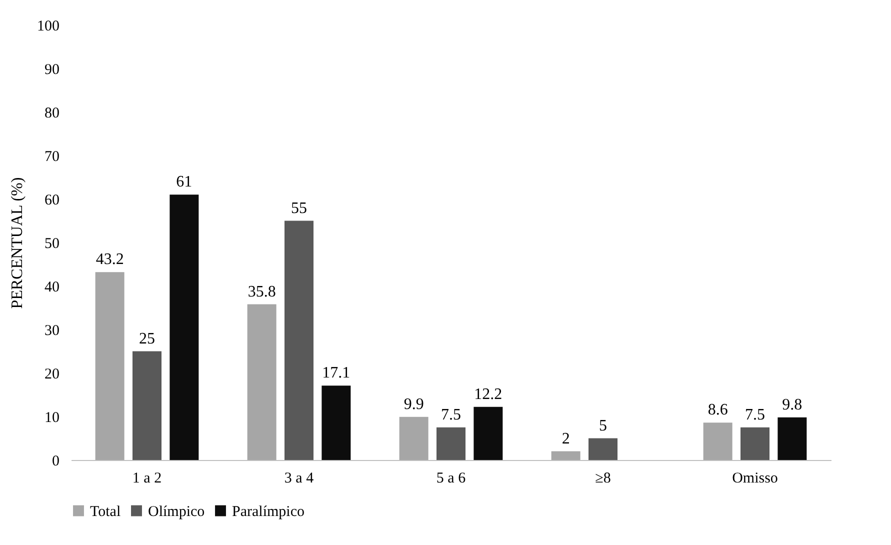 This screenshot has width=891, height=545. Describe the element at coordinates (56, 462) in the screenshot. I see `y-tick-label: 0` at that location.